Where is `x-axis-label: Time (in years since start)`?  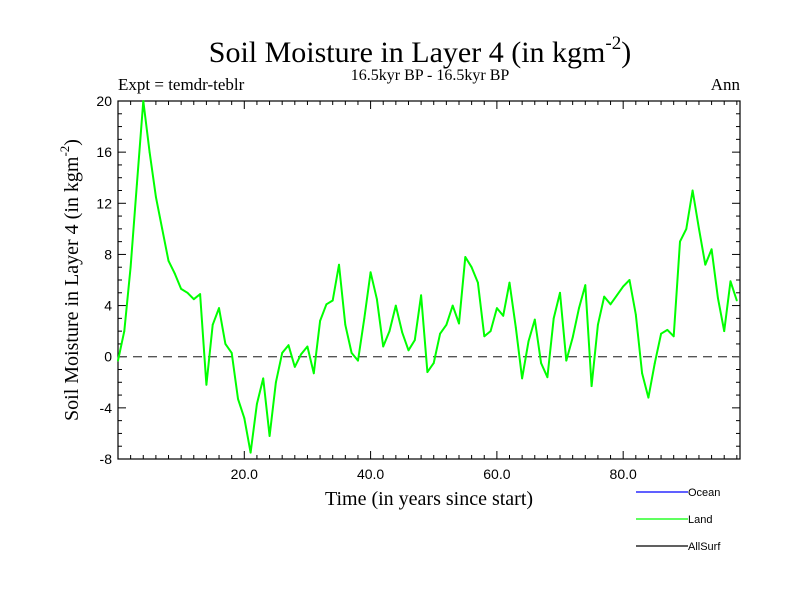 x-axis-label: Time (in years since start) is located at coordinates (429, 499).